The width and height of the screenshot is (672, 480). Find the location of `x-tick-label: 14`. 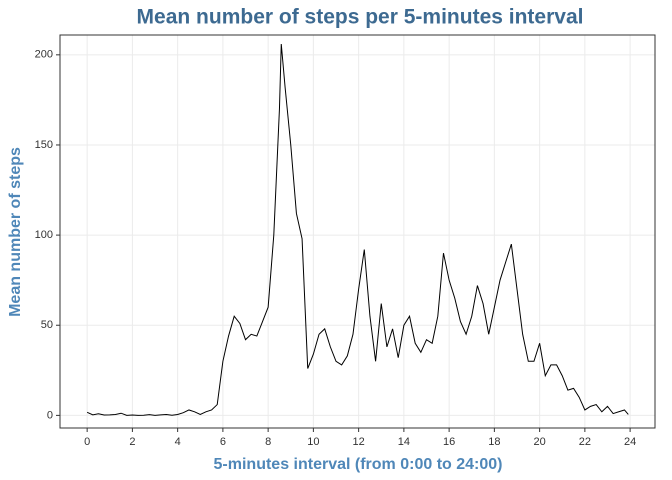

x-tick-label: 14 is located at coordinates (404, 442).